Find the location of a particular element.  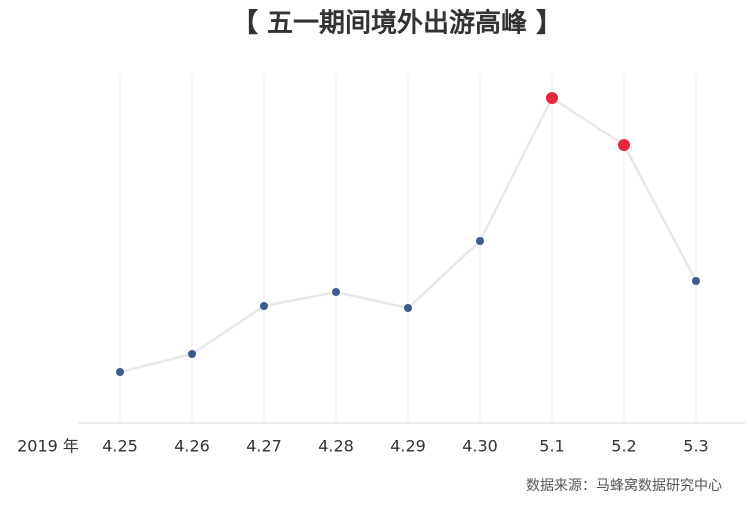

x-tick-label: 4.29 is located at coordinates (408, 446).